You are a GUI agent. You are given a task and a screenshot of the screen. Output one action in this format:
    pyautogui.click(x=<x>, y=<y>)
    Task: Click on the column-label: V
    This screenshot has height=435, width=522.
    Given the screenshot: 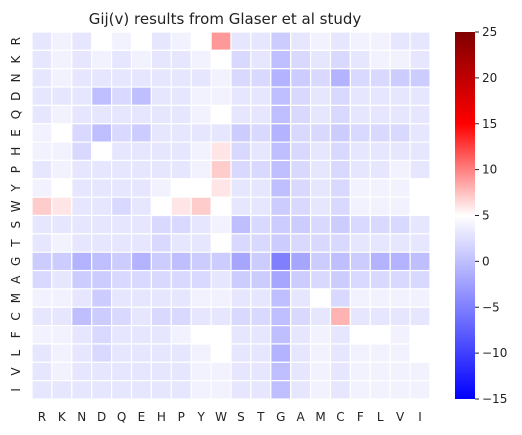 What is the action you would take?
    pyautogui.click(x=400, y=417)
    